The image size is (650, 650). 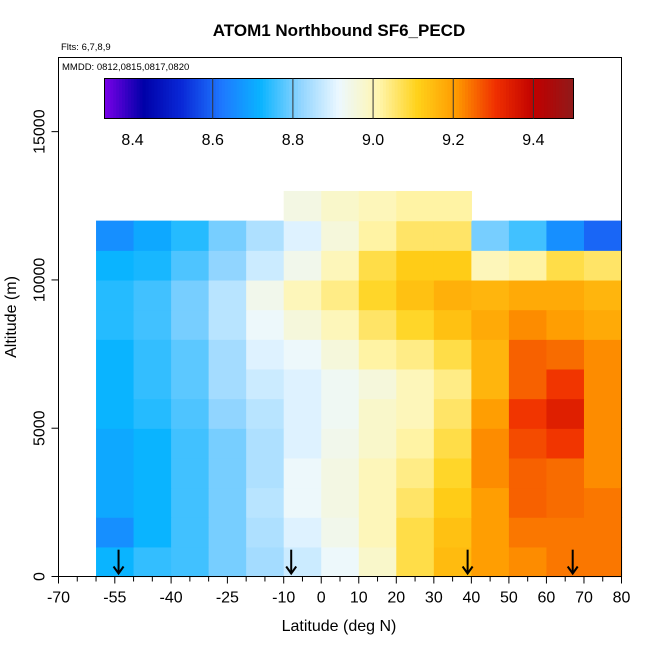 I want to click on colorbar-tick-label: 9.4, so click(x=533, y=140).